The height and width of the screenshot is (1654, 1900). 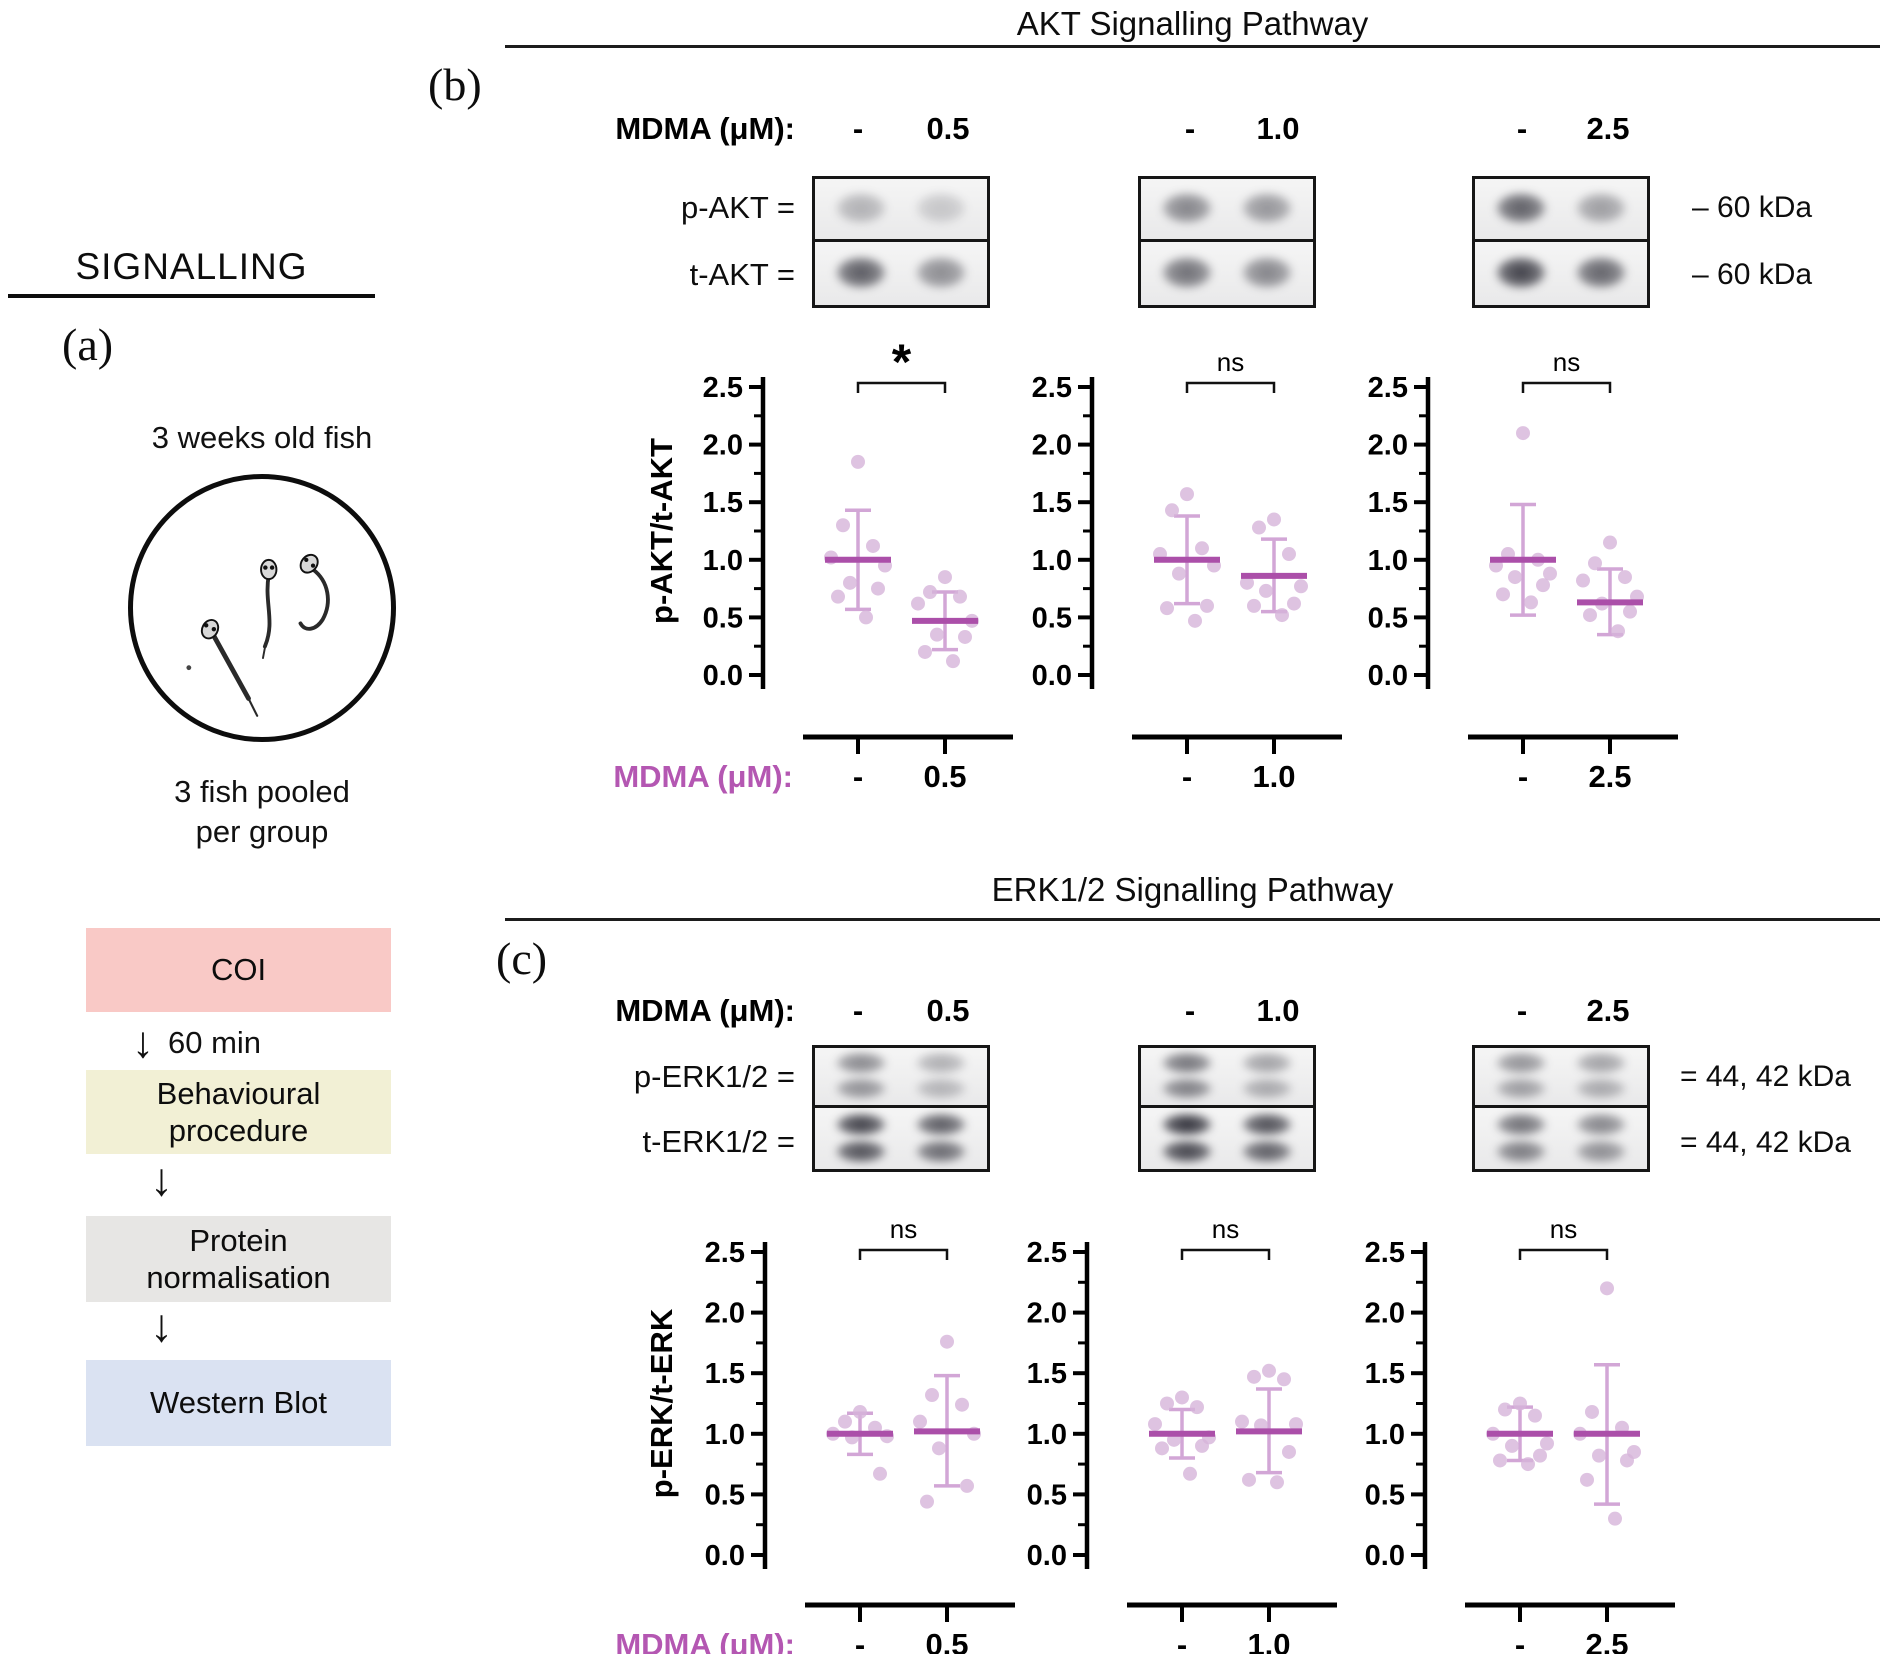 What do you see at coordinates (1278, 1010) in the screenshot?
I see `lane-label-dose: 1.0` at bounding box center [1278, 1010].